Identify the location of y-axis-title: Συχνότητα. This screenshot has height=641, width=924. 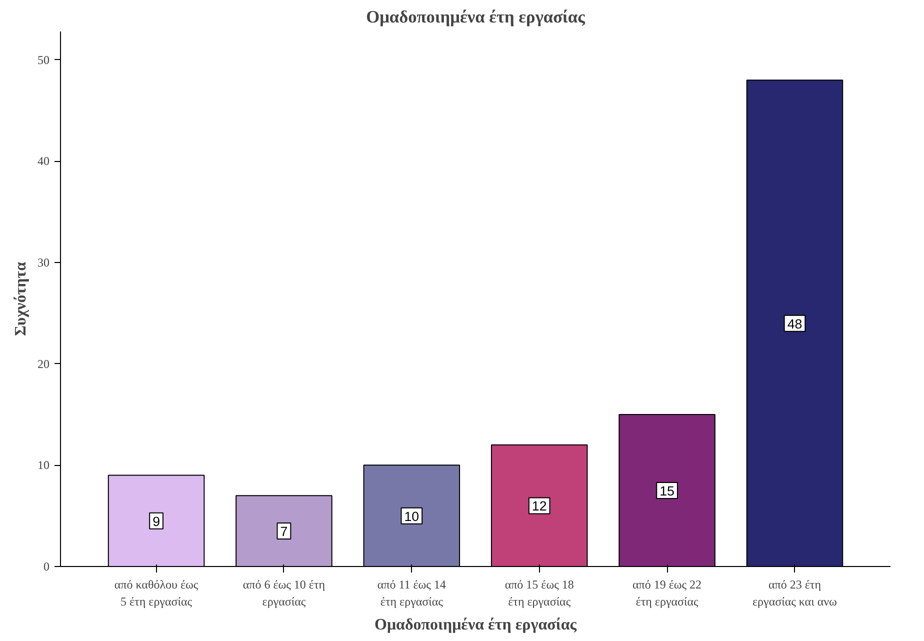
(21, 299).